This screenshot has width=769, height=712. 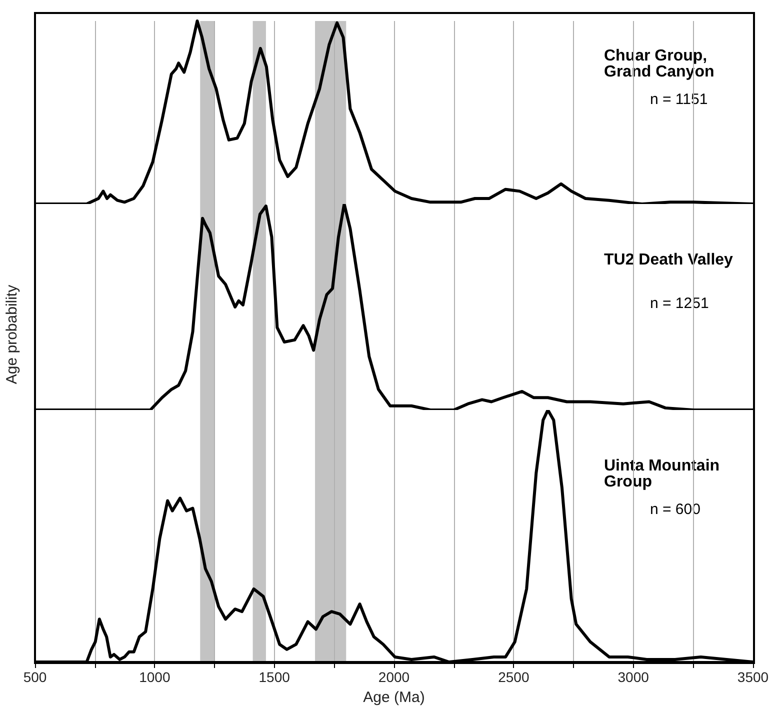 What do you see at coordinates (394, 697) in the screenshot?
I see `x-axis-title: Age (Ma)` at bounding box center [394, 697].